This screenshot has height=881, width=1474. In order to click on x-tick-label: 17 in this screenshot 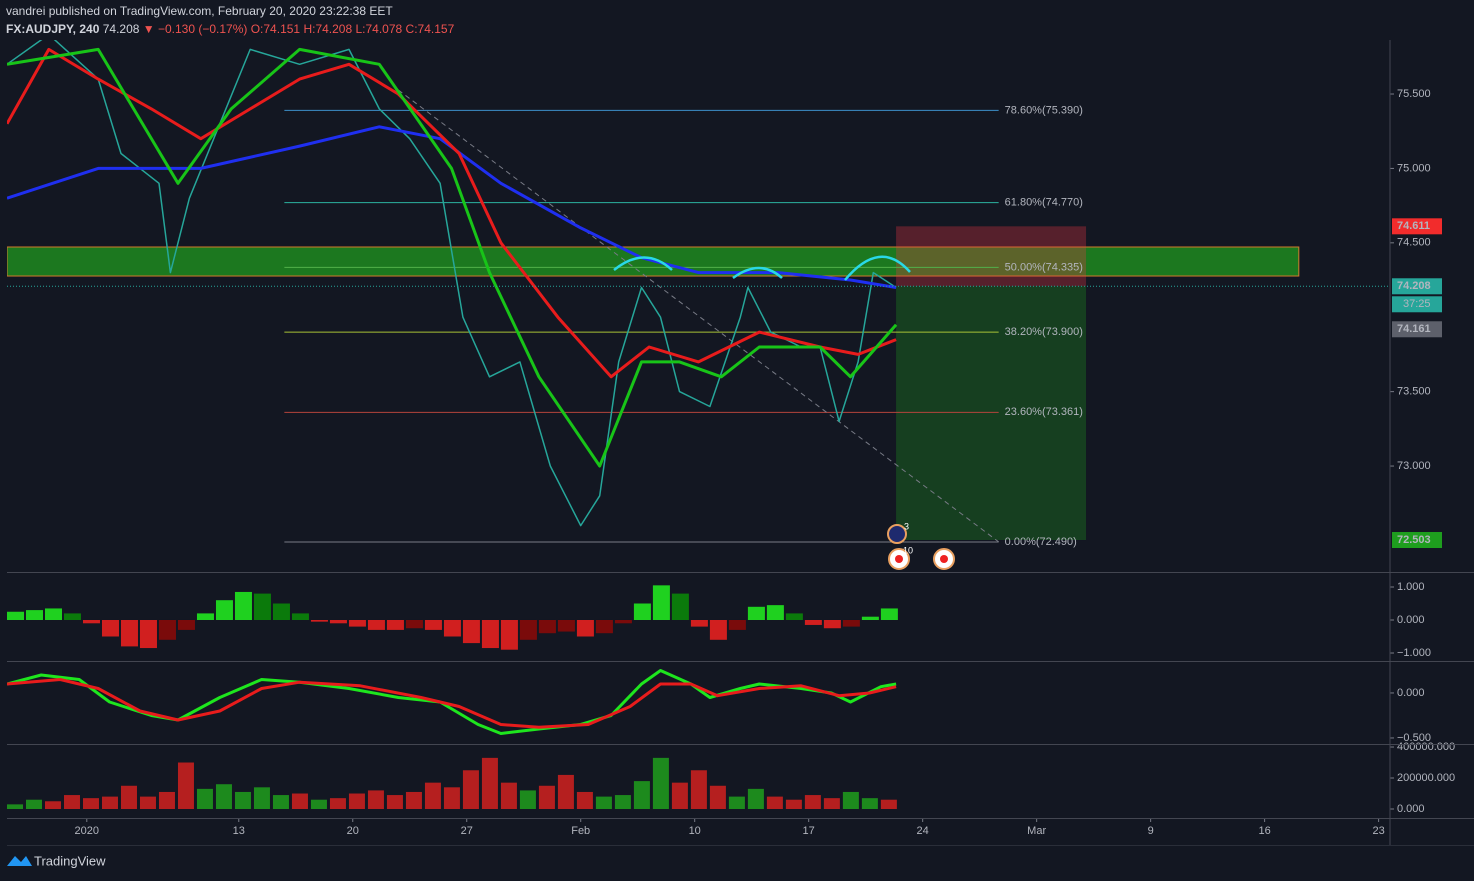, I will do `click(809, 831)`.